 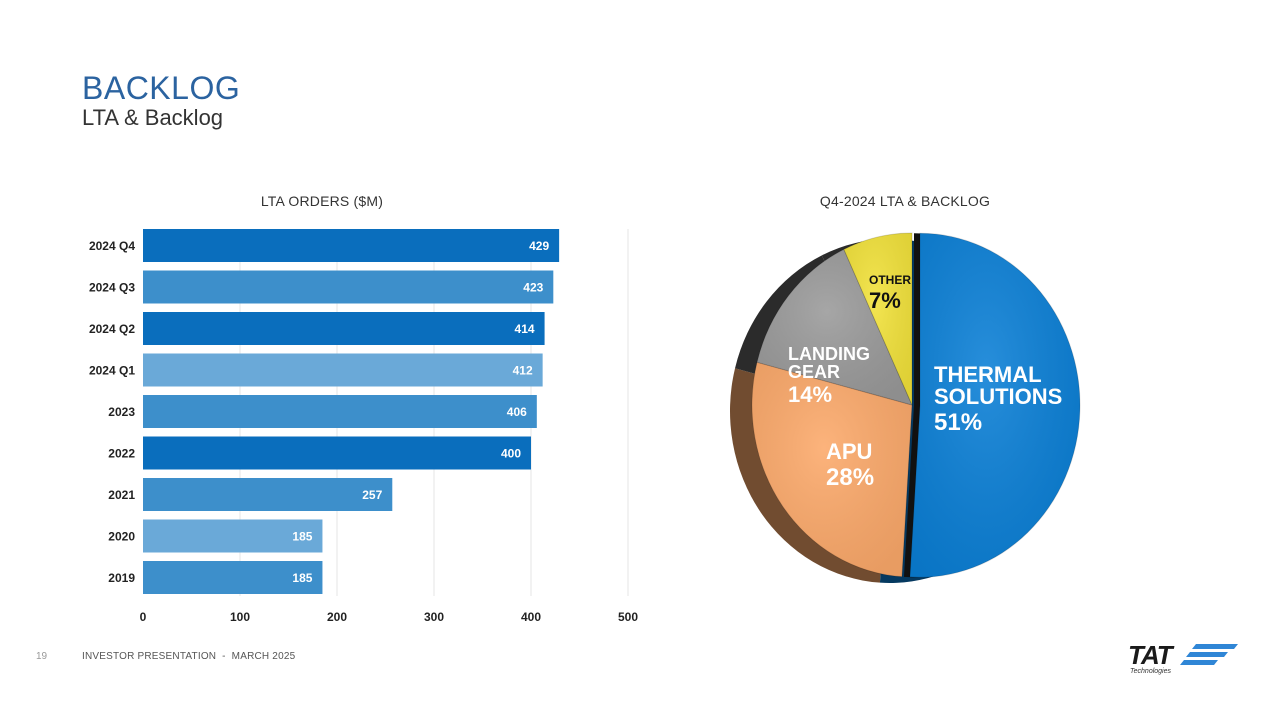 I want to click on bar-category-label: 2024 Q4, so click(x=112, y=246).